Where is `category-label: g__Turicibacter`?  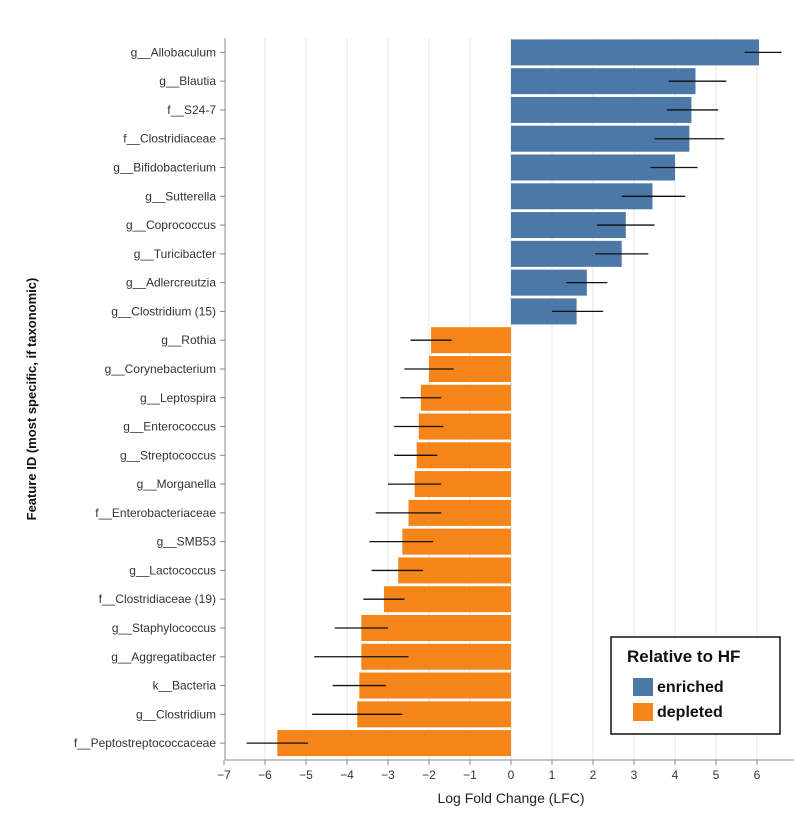 category-label: g__Turicibacter is located at coordinates (175, 254).